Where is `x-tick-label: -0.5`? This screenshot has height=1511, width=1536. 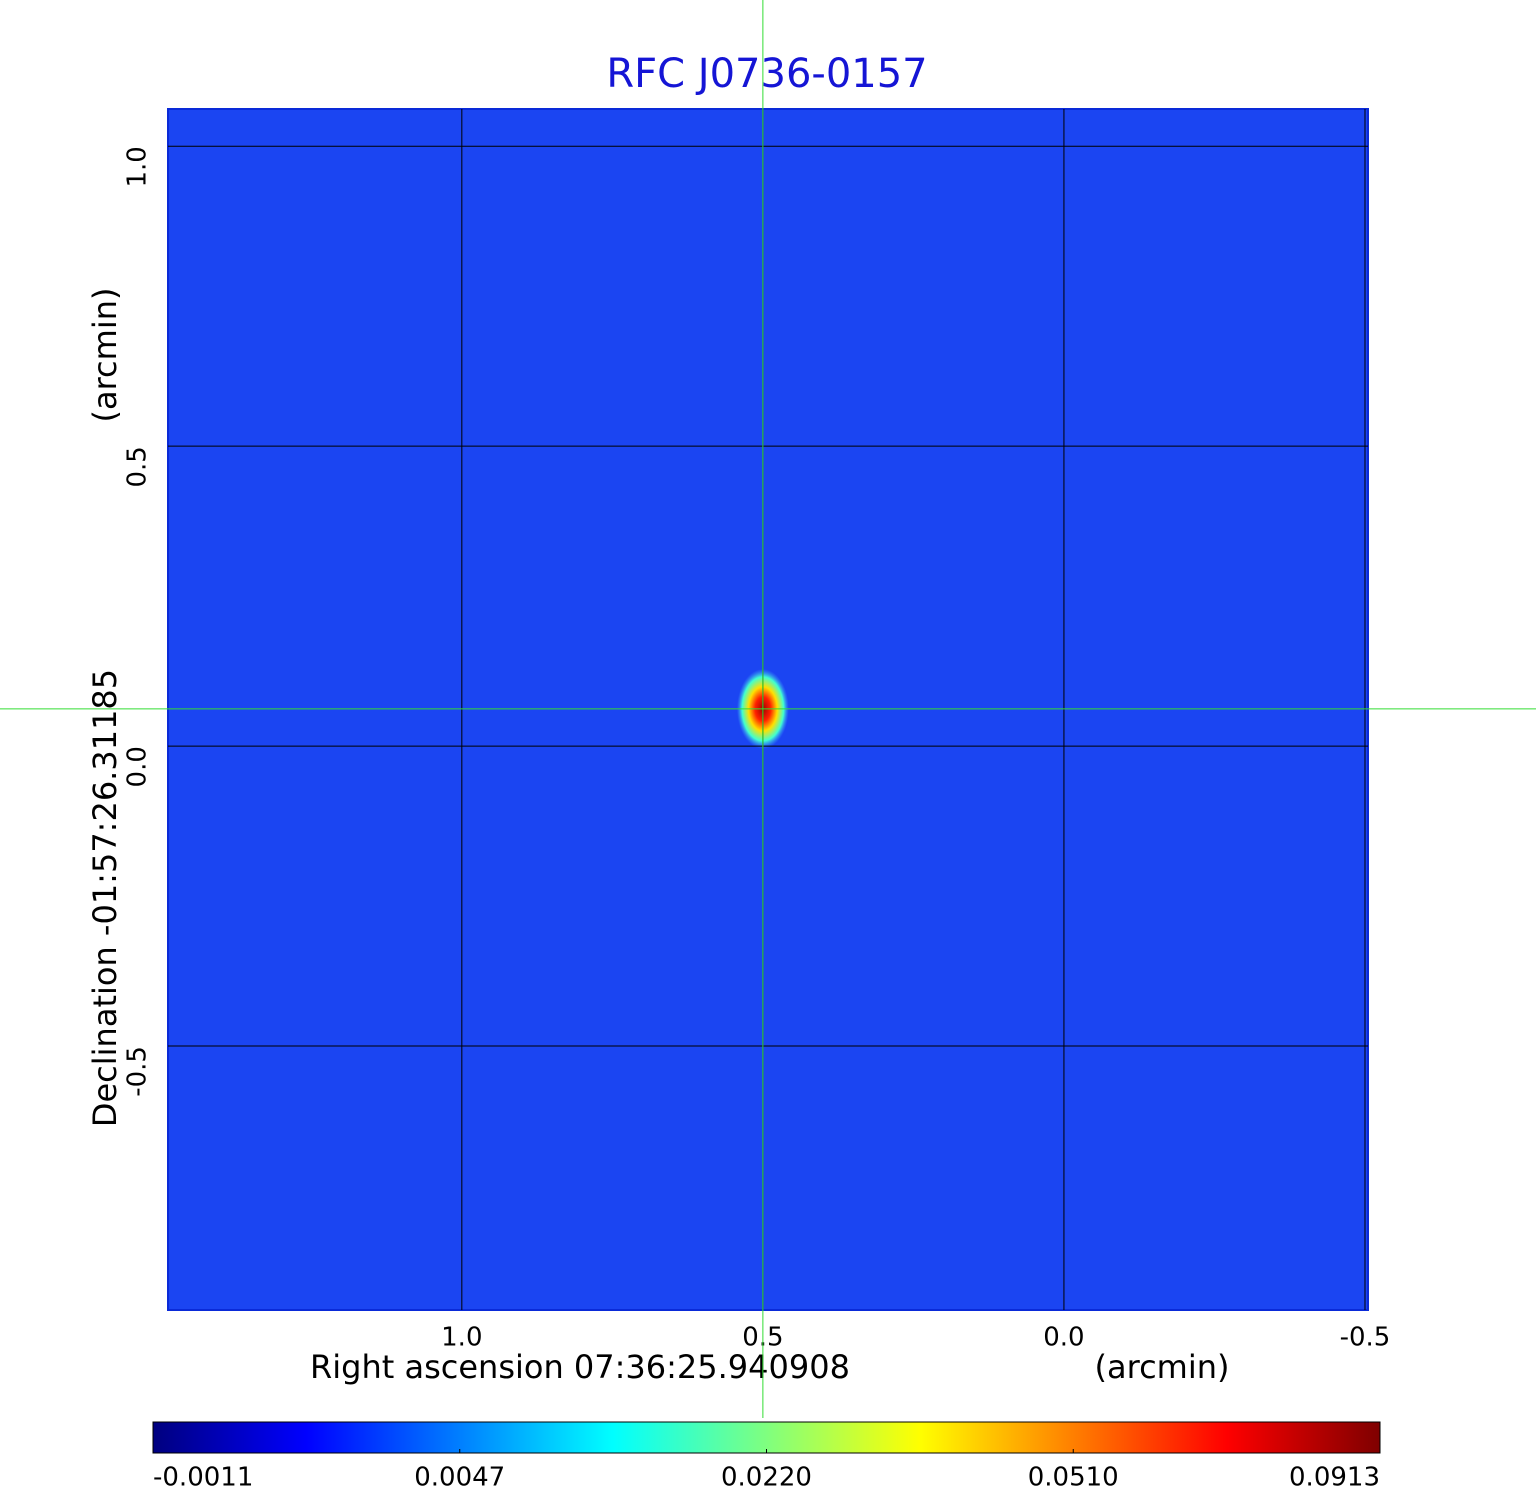
x-tick-label: -0.5 is located at coordinates (1365, 1338).